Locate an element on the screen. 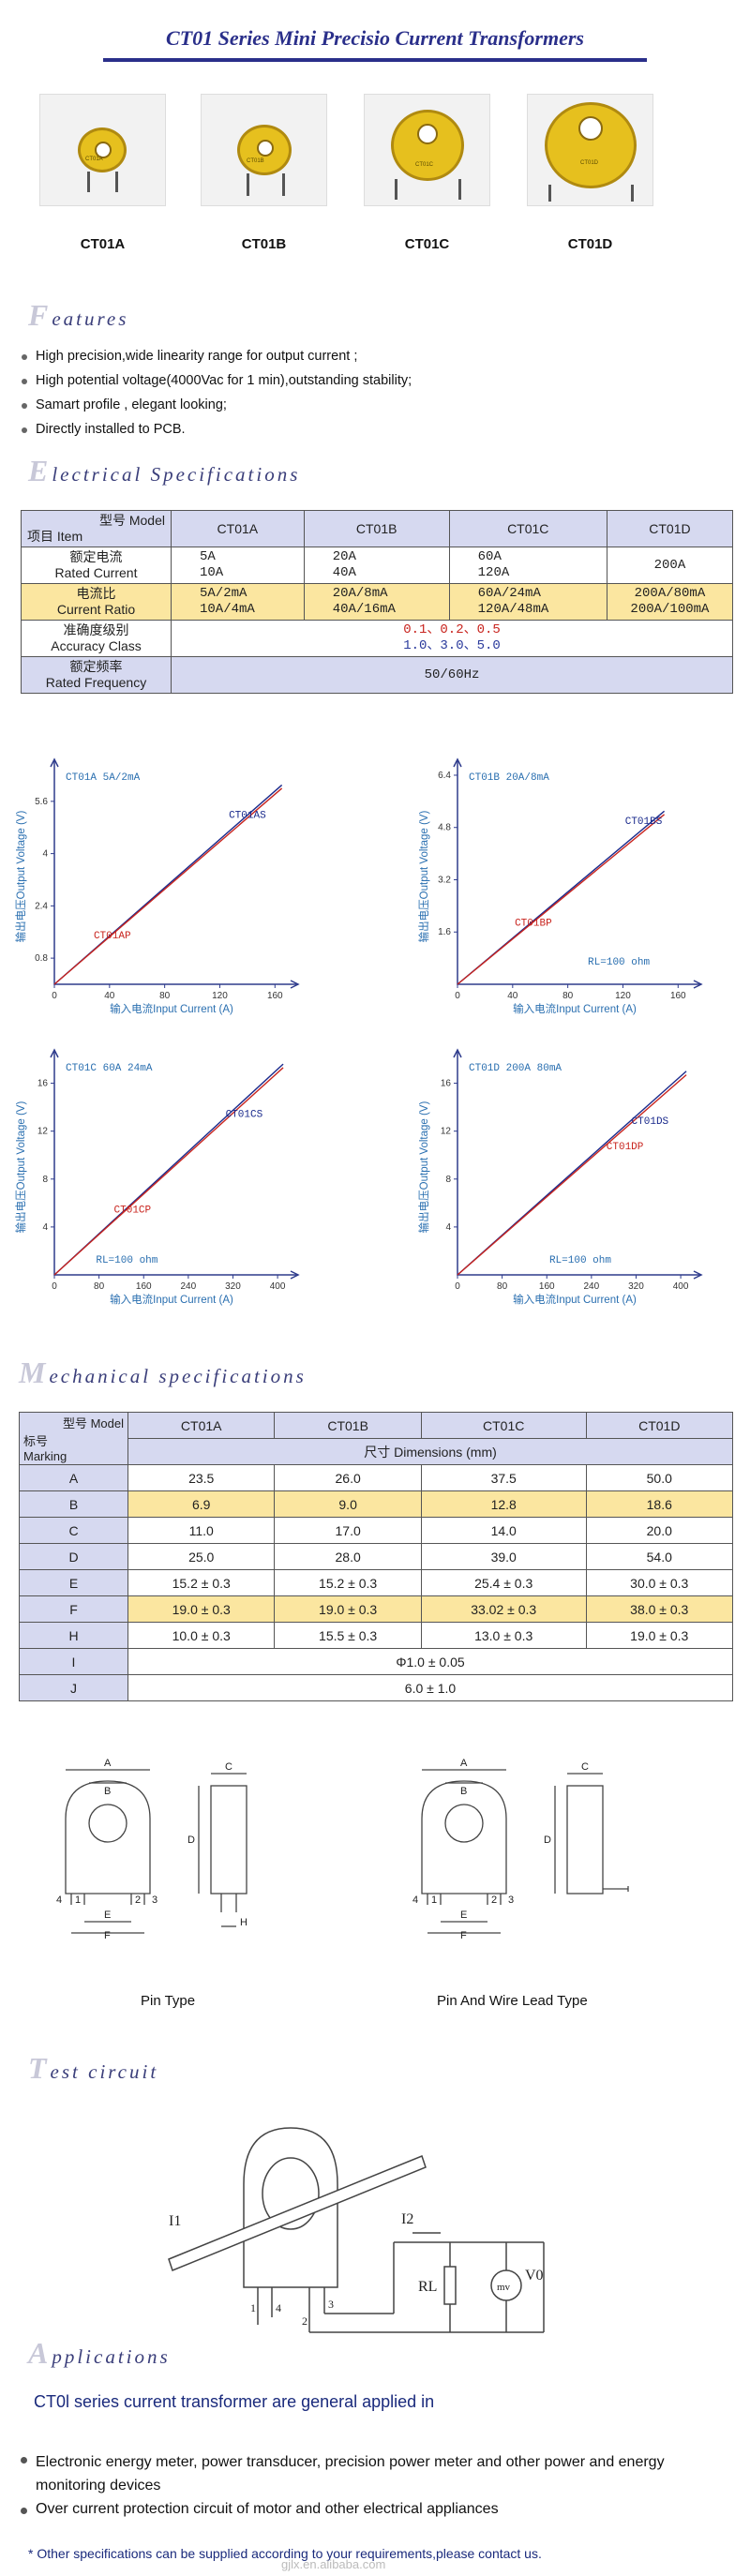  marking-cell: B is located at coordinates (73, 1504).